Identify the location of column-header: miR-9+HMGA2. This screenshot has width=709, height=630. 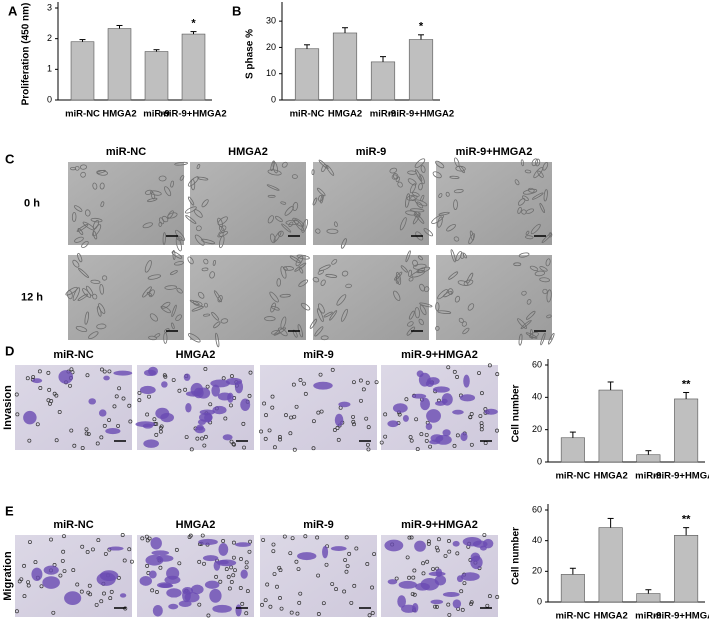
(494, 152).